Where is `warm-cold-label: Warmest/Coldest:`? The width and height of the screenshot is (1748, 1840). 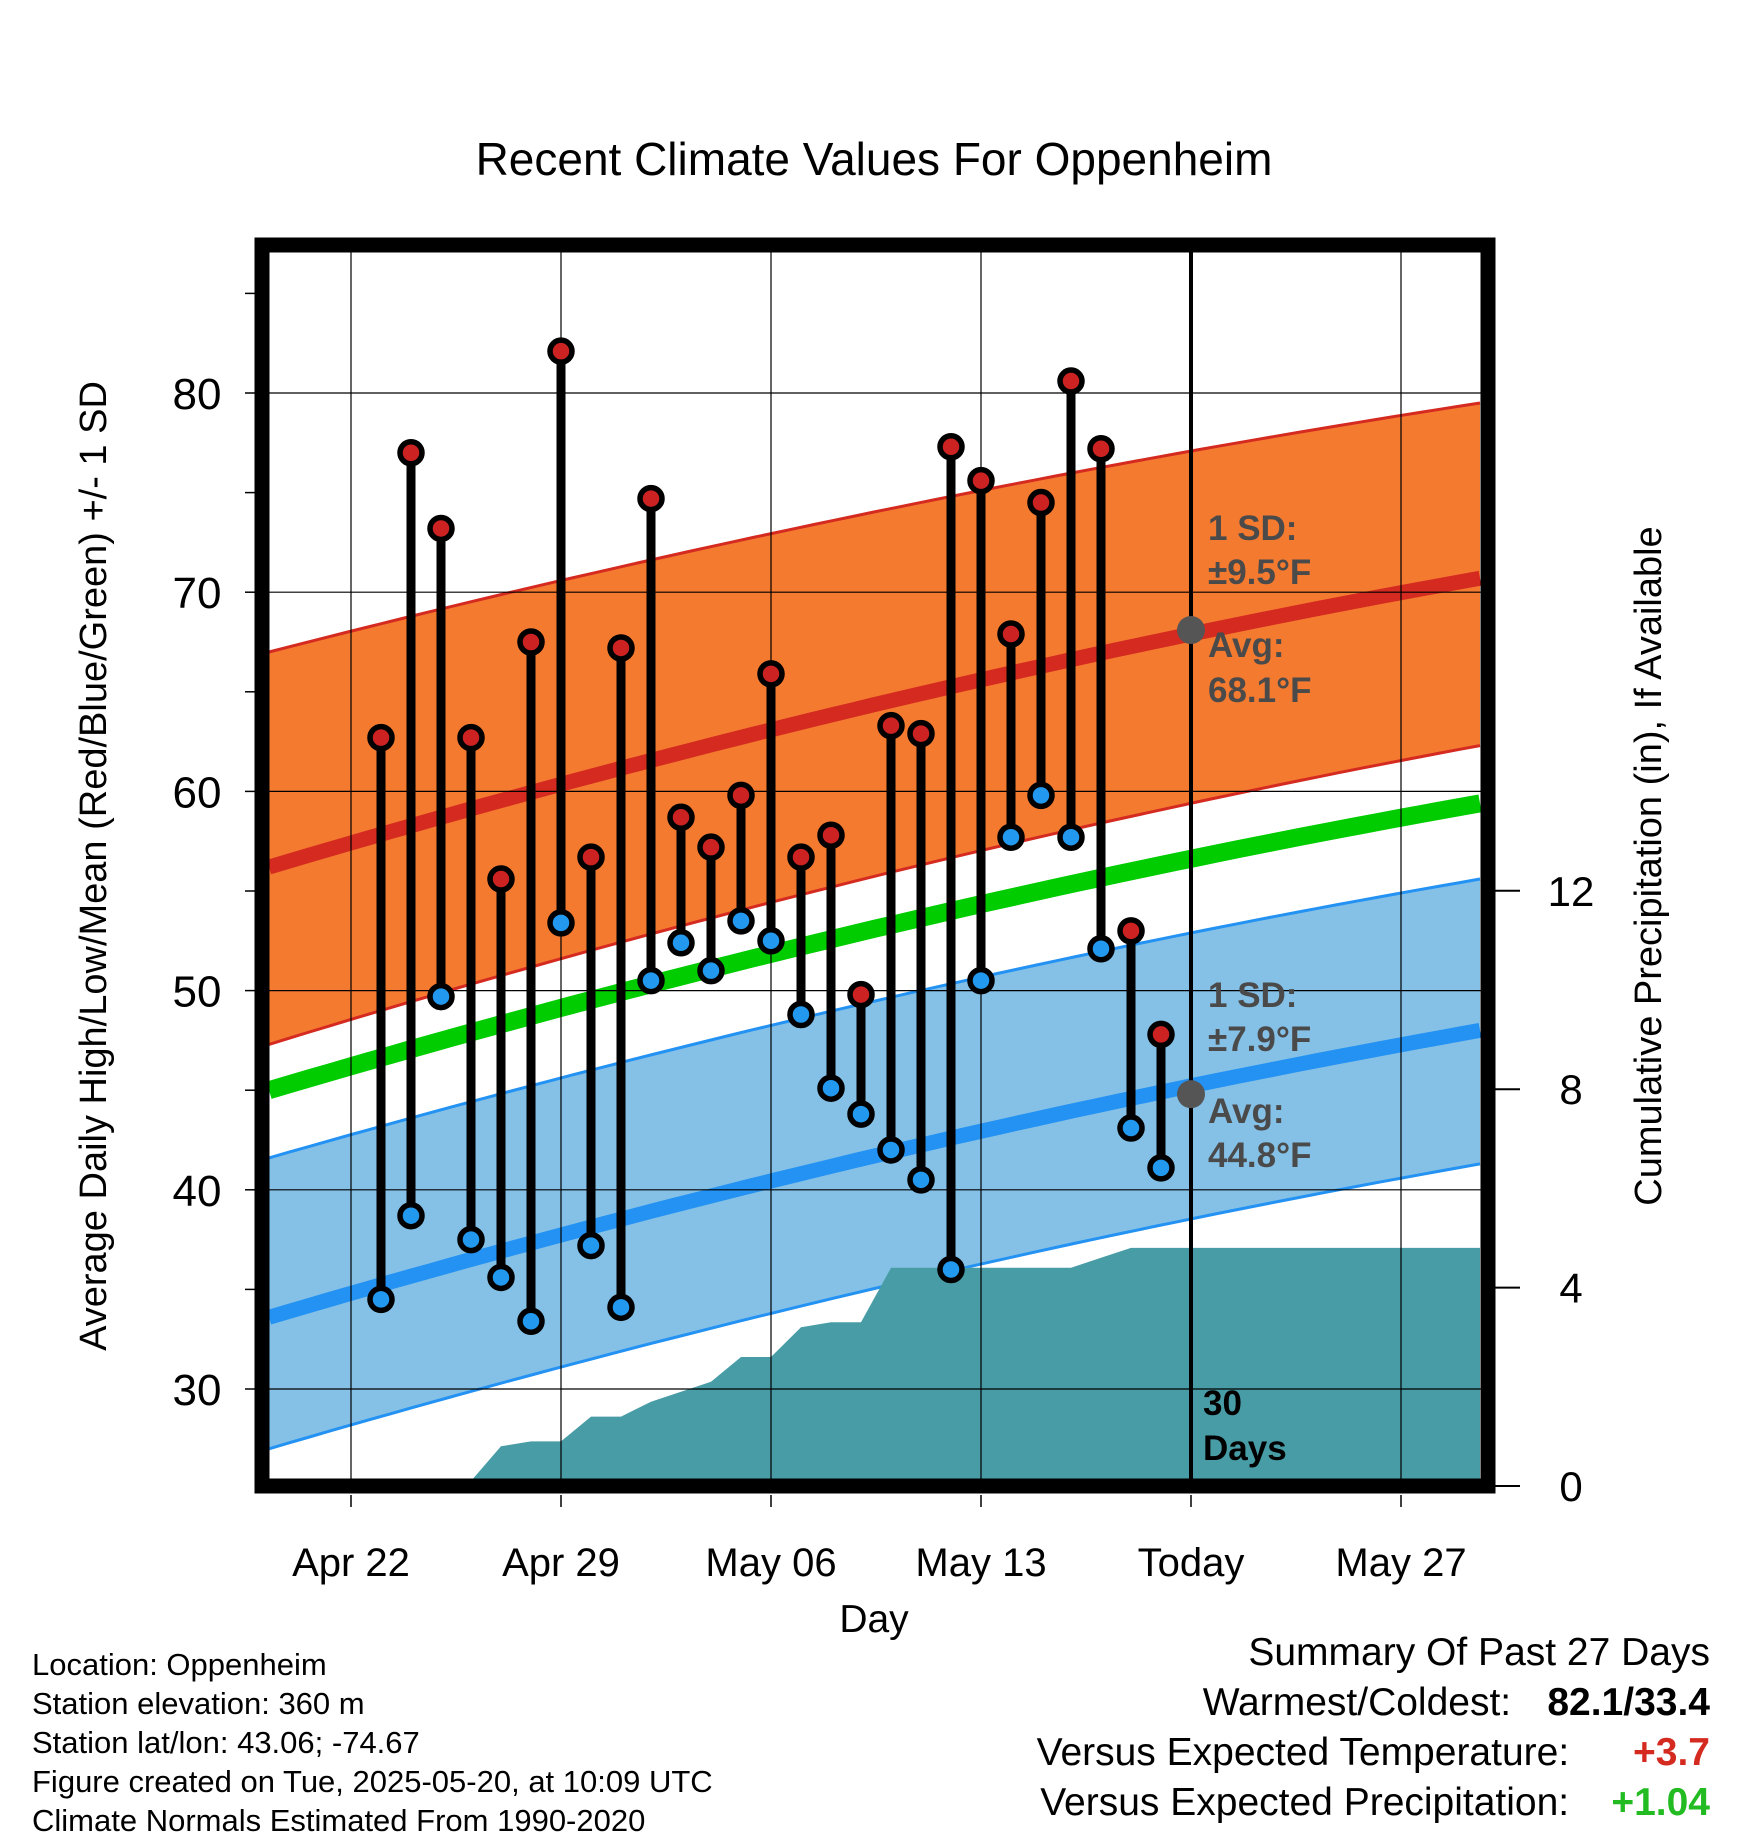
warm-cold-label: Warmest/Coldest: is located at coordinates (1357, 1702).